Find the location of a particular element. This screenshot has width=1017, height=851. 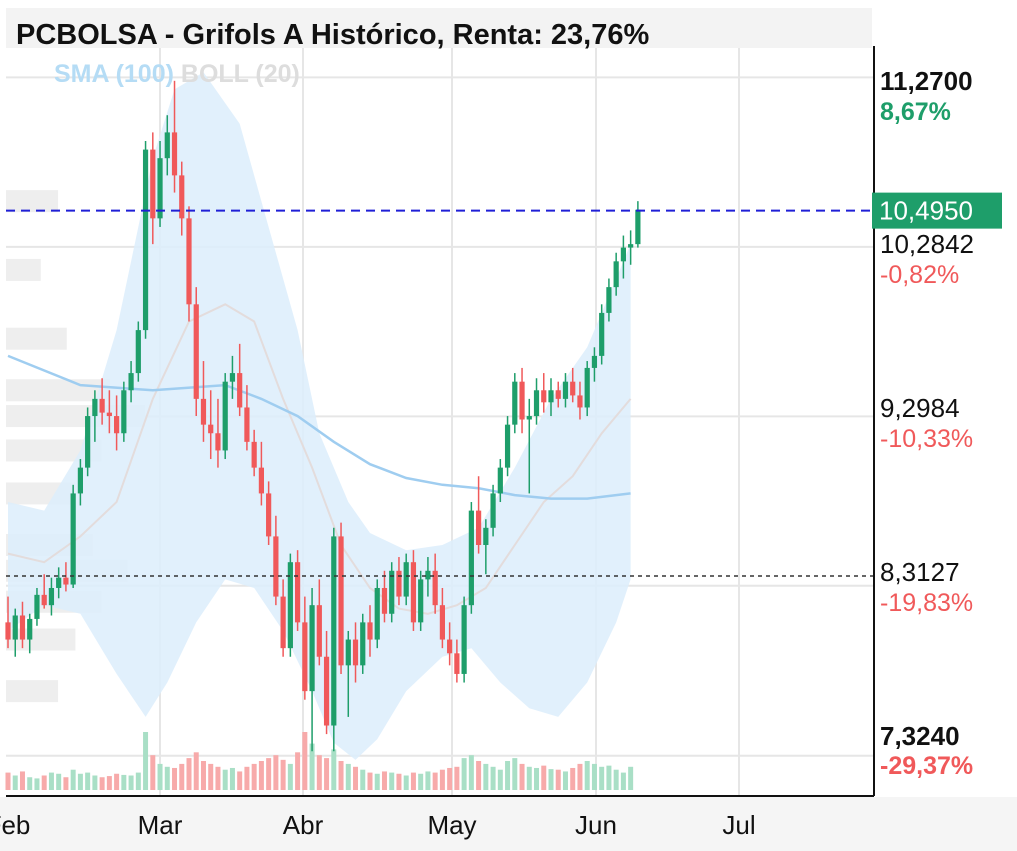

current-price-tag-label: 10,4950 is located at coordinates (926, 211).